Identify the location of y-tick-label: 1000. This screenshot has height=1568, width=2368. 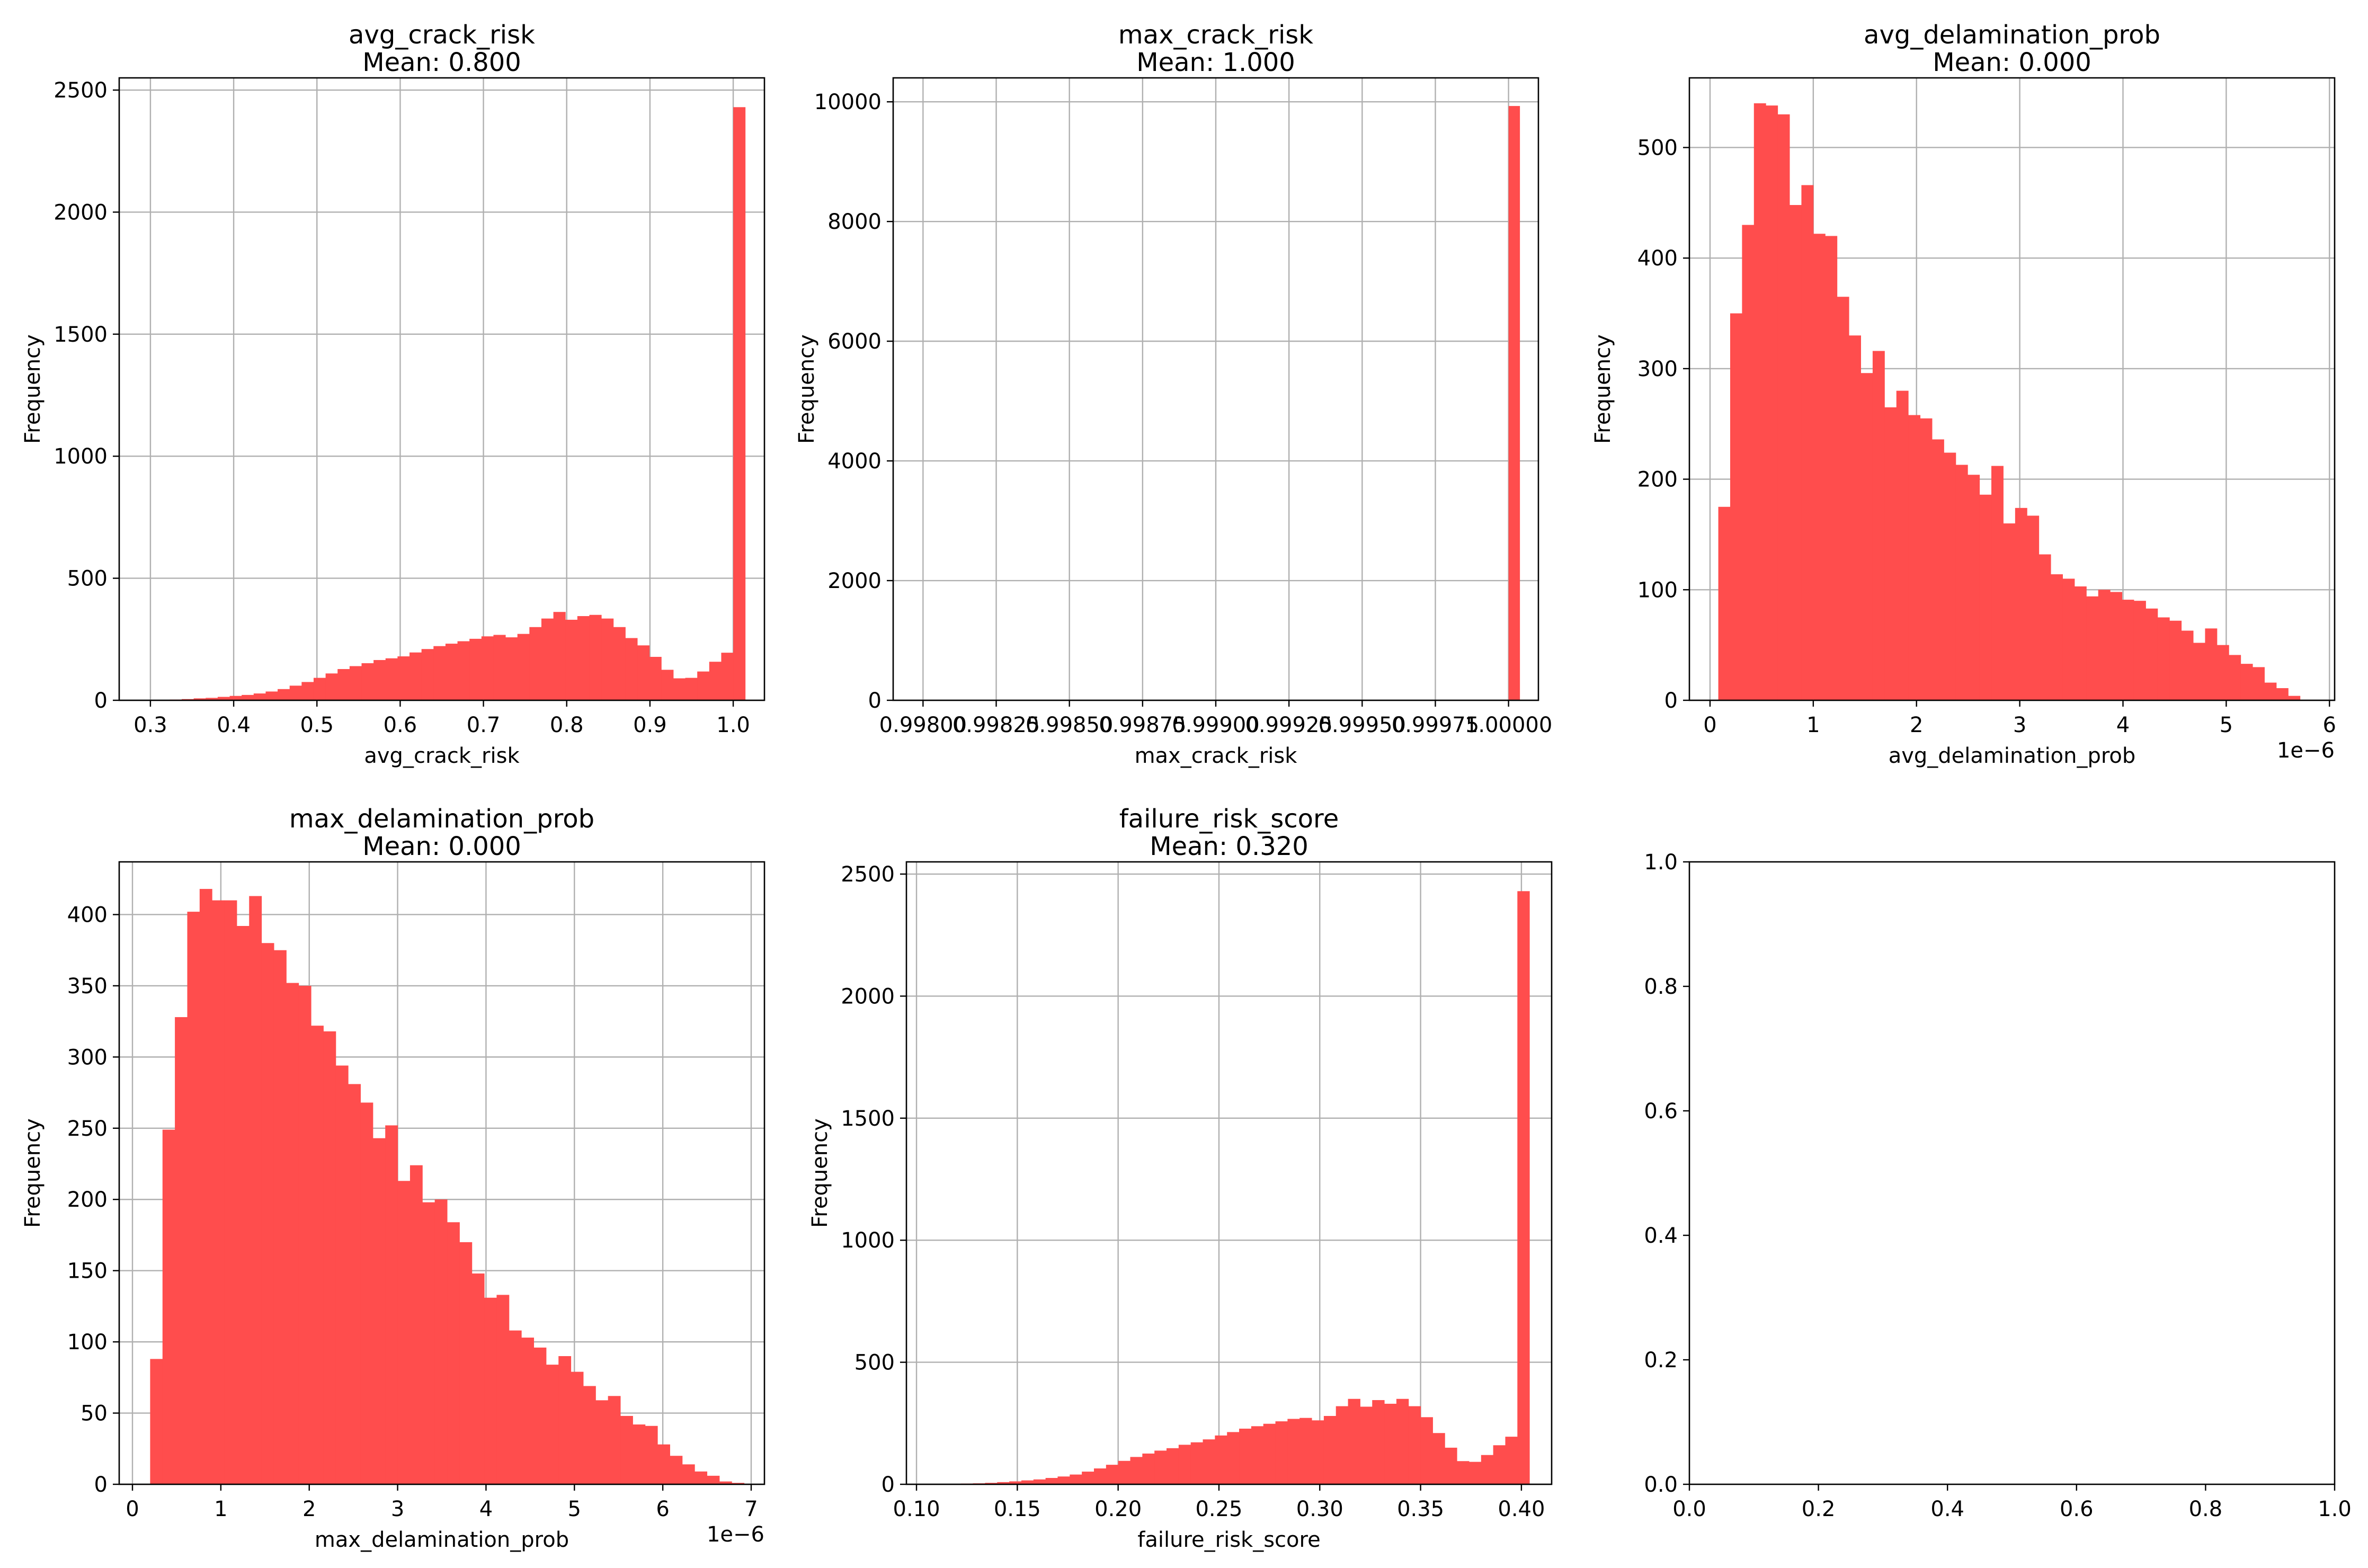
(868, 1241).